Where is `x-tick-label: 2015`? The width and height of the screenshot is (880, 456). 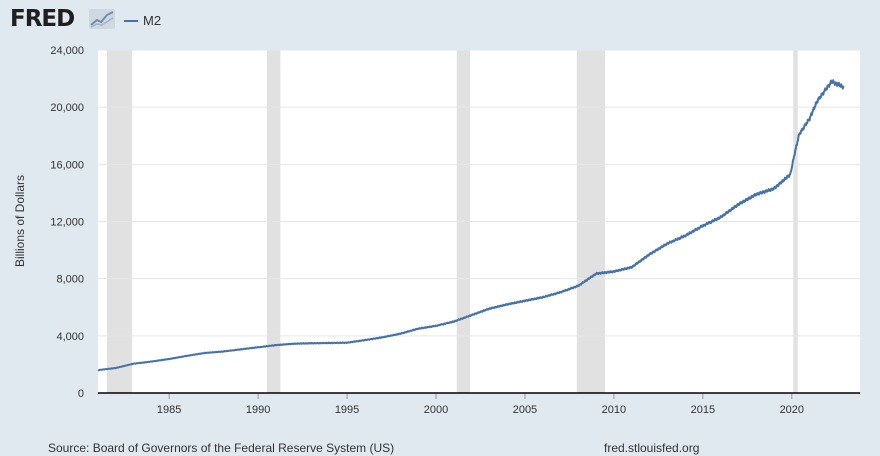
x-tick-label: 2015 is located at coordinates (703, 410).